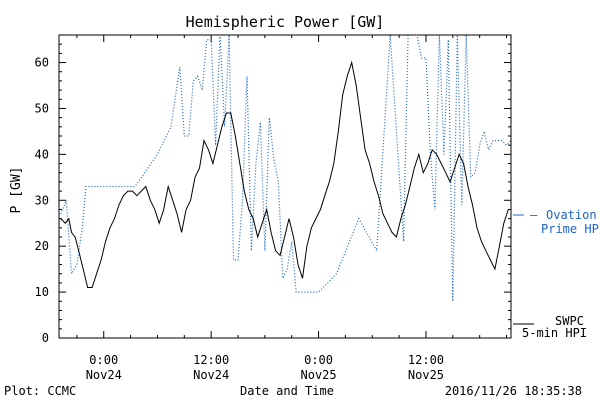 The height and width of the screenshot is (400, 600). I want to click on plot-credit: Plot: CCMC, so click(40, 391).